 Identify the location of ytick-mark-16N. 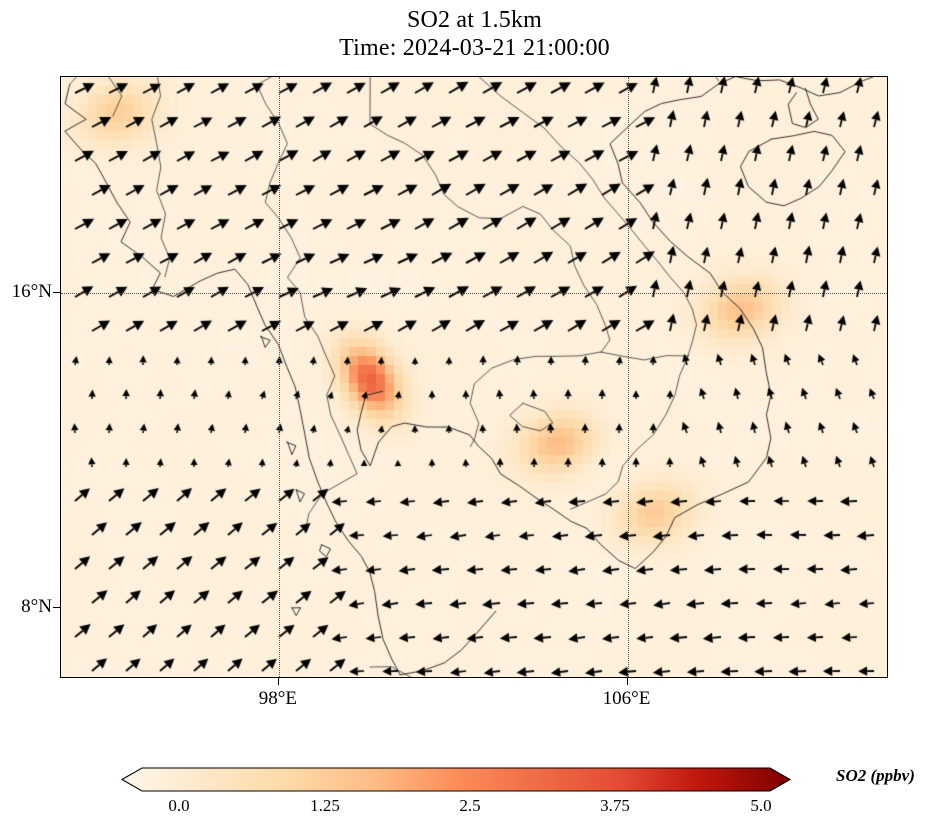
(56, 293).